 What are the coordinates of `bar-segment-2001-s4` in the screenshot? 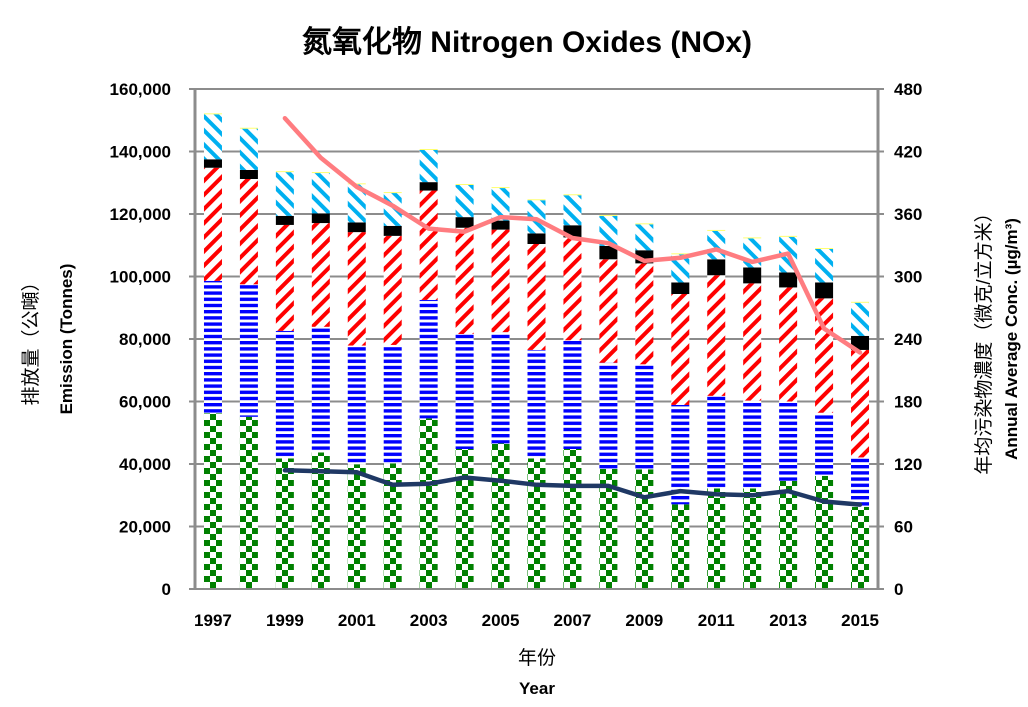 It's located at (356, 203).